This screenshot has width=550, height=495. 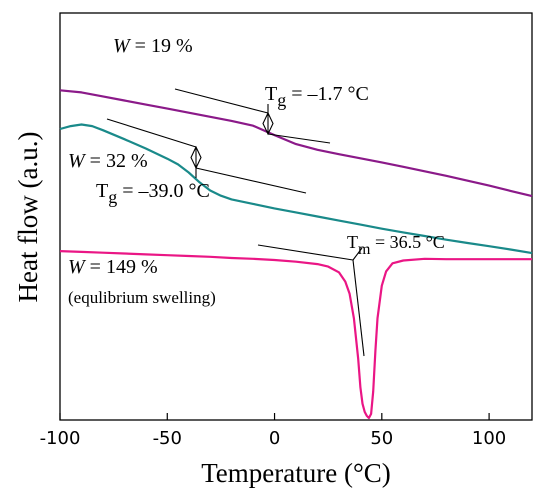 I want to click on label-w19: W = 19 %, so click(x=153, y=46).